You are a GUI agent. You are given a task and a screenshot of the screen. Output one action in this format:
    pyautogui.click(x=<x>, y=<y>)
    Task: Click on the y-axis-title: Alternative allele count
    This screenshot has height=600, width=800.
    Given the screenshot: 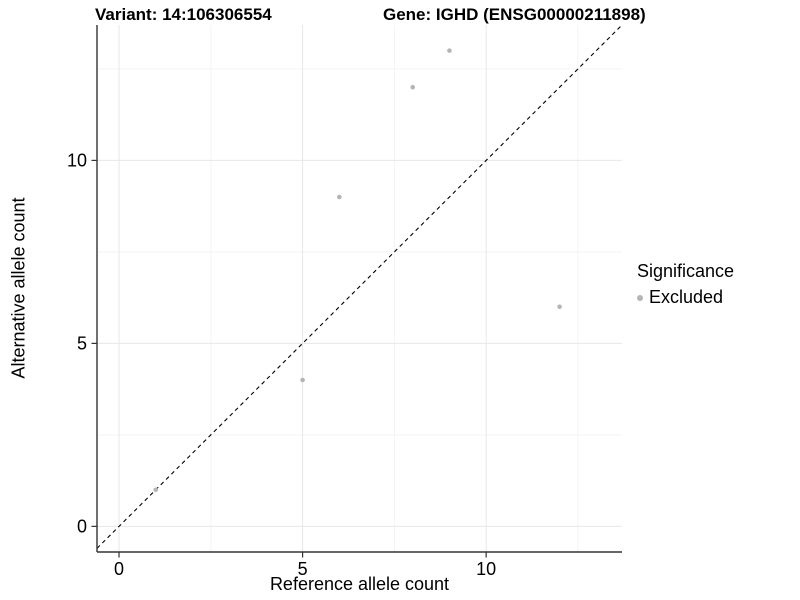 What is the action you would take?
    pyautogui.click(x=18, y=288)
    